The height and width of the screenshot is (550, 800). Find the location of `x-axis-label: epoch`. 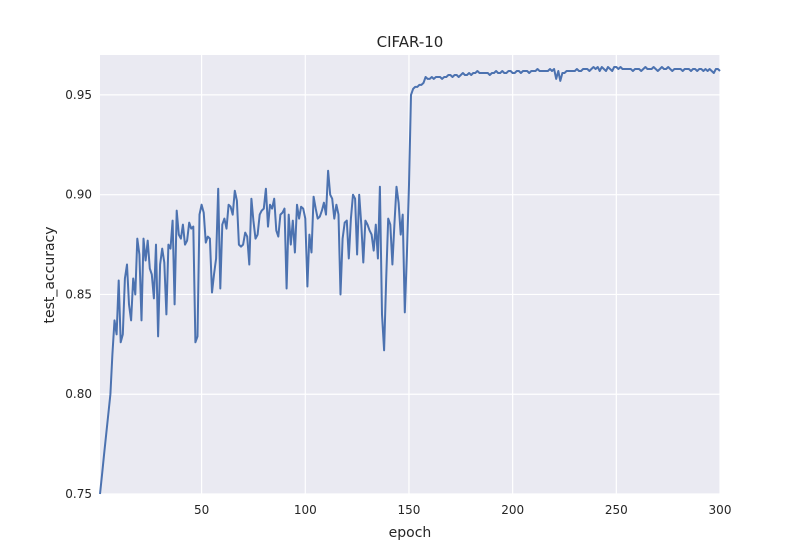

x-axis-label: epoch is located at coordinates (410, 533).